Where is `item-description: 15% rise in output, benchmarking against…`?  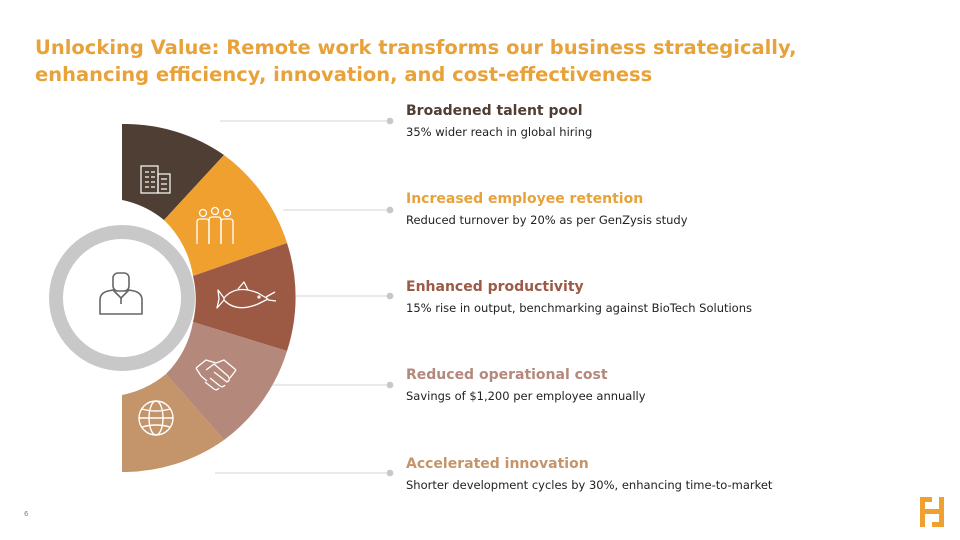
item-description: 15% rise in output, benchmarking against… is located at coordinates (579, 308).